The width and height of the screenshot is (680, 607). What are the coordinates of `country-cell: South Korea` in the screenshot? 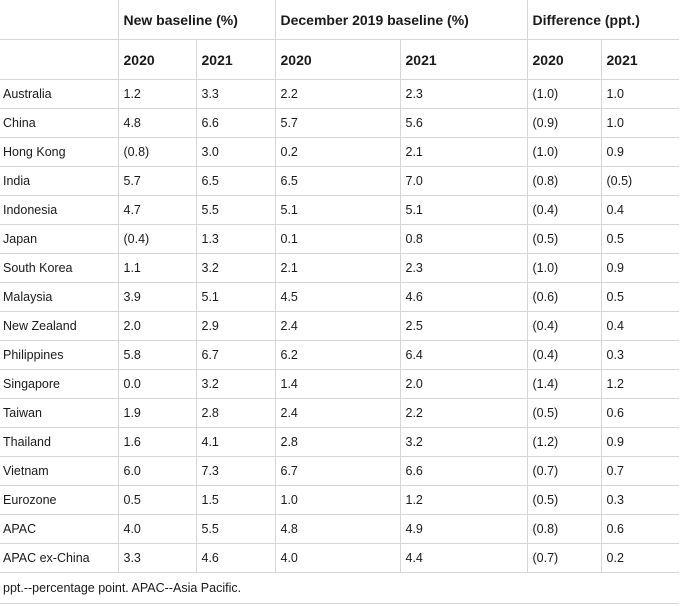 It's located at (59, 268).